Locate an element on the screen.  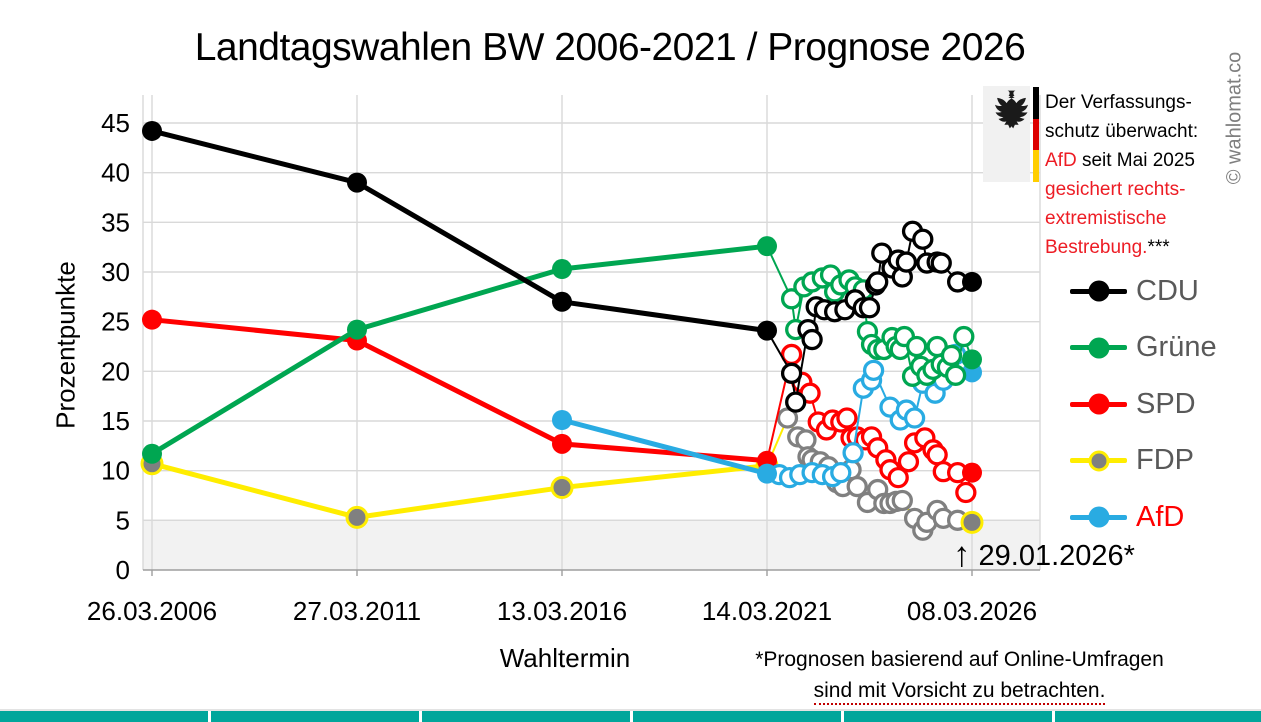
legend-item-spd: SPD is located at coordinates (1143, 404).